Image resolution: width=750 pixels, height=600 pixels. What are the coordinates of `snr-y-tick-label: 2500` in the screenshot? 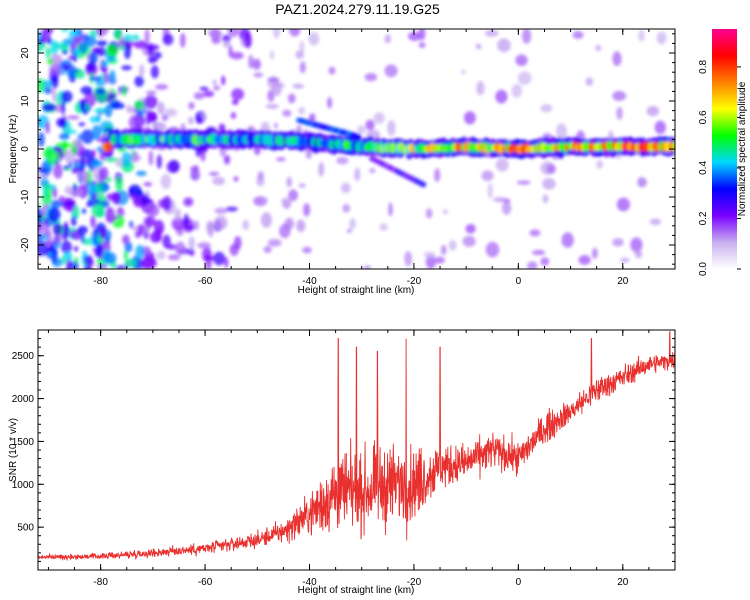 It's located at (23, 356).